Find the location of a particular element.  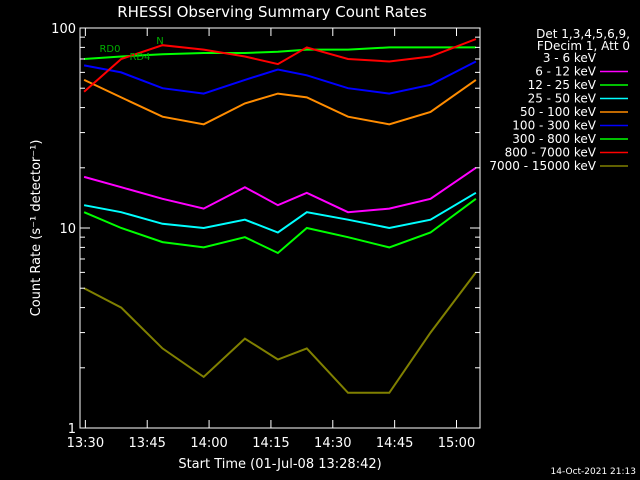

legend-label-3: 25 - 50 keV is located at coordinates (562, 99).